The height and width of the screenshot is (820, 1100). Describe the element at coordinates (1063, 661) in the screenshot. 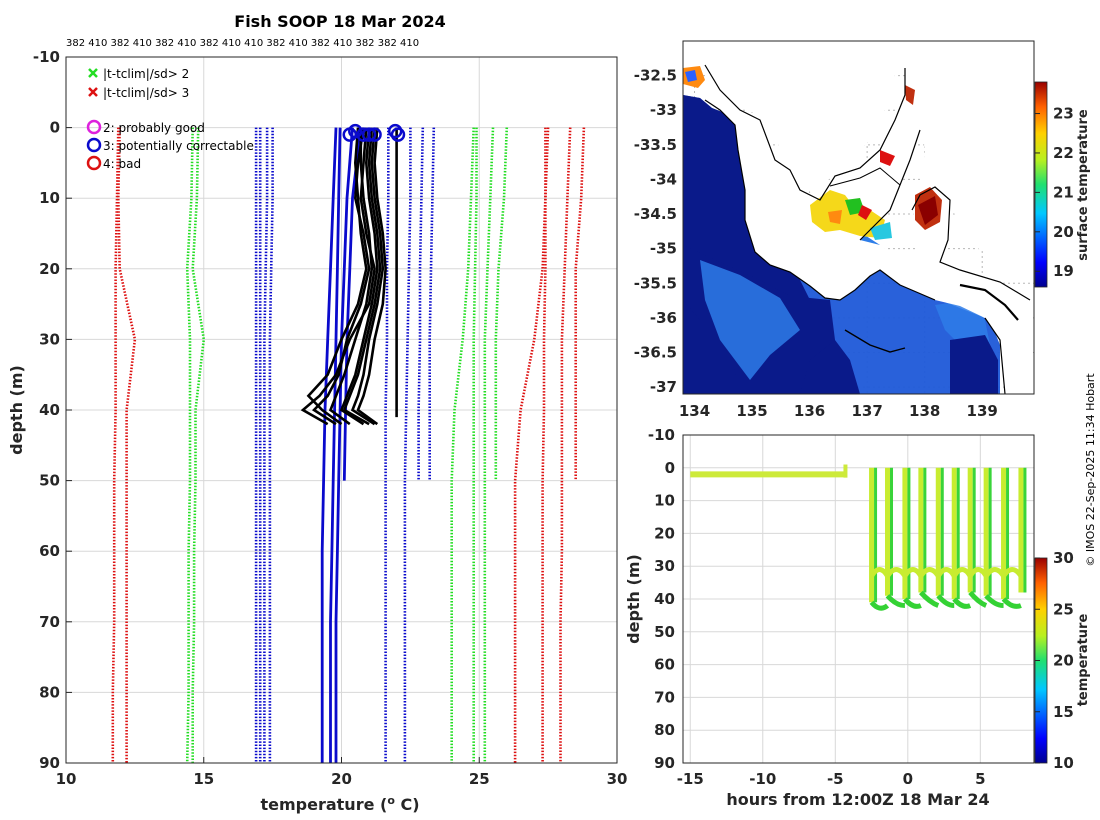

I see `dt-colorbar-tick-label: 20` at that location.